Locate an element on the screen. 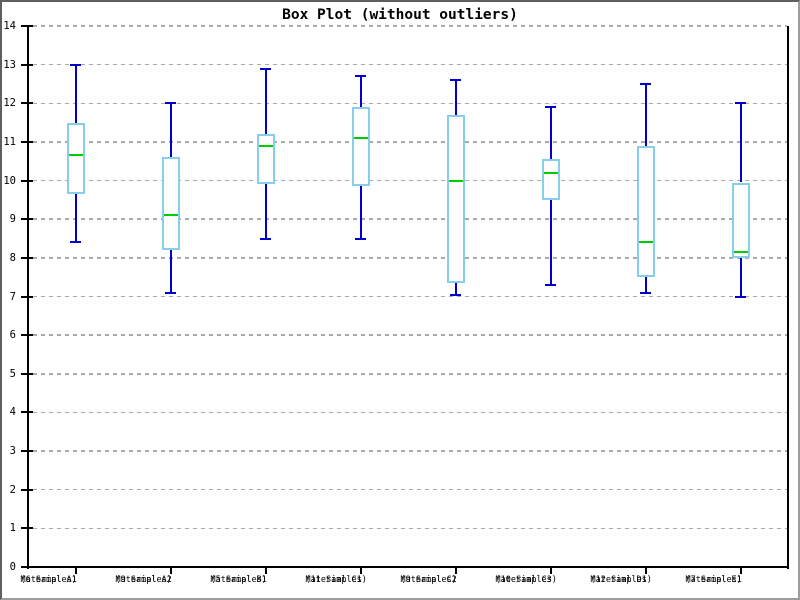 This screenshot has height=600, width=800. y-axis-tick-label: 5 is located at coordinates (12, 373).